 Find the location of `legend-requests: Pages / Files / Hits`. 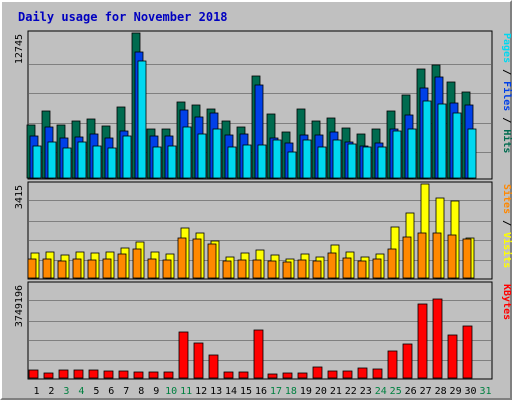

legend-requests: Pages / Files / Hits is located at coordinates (506, 93).